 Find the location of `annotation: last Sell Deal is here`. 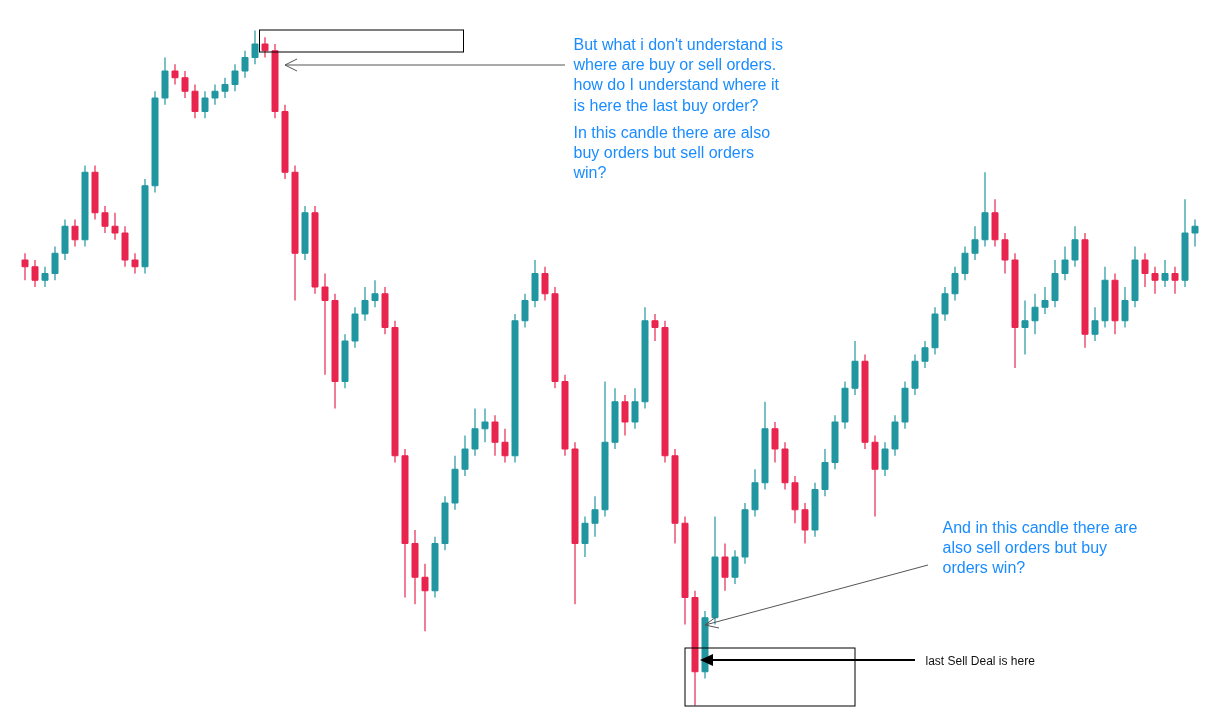

annotation: last Sell Deal is here is located at coordinates (980, 660).